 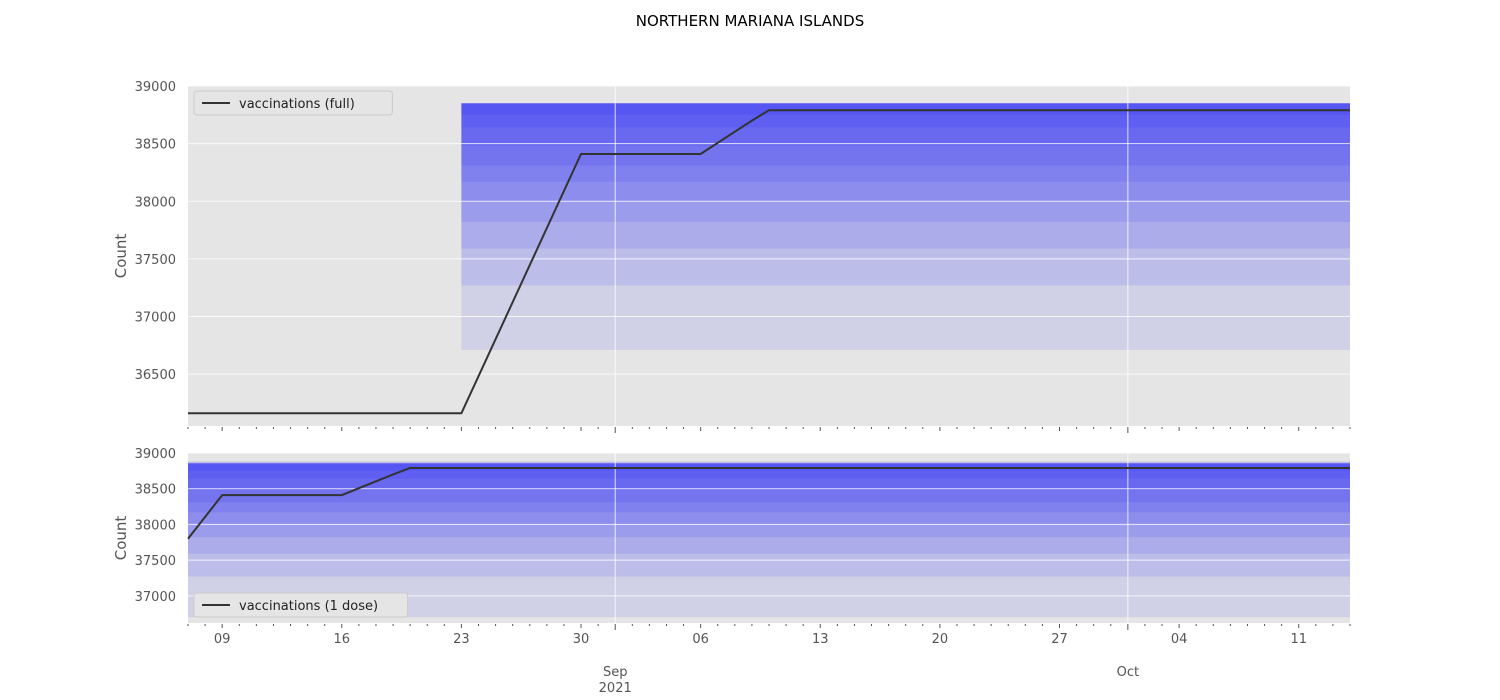 I want to click on x-tick-label: 30, so click(x=581, y=639).